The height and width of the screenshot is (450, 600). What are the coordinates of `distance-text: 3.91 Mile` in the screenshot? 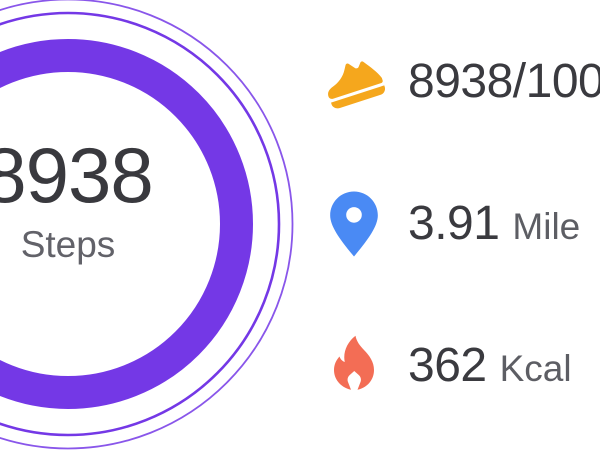 It's located at (494, 224).